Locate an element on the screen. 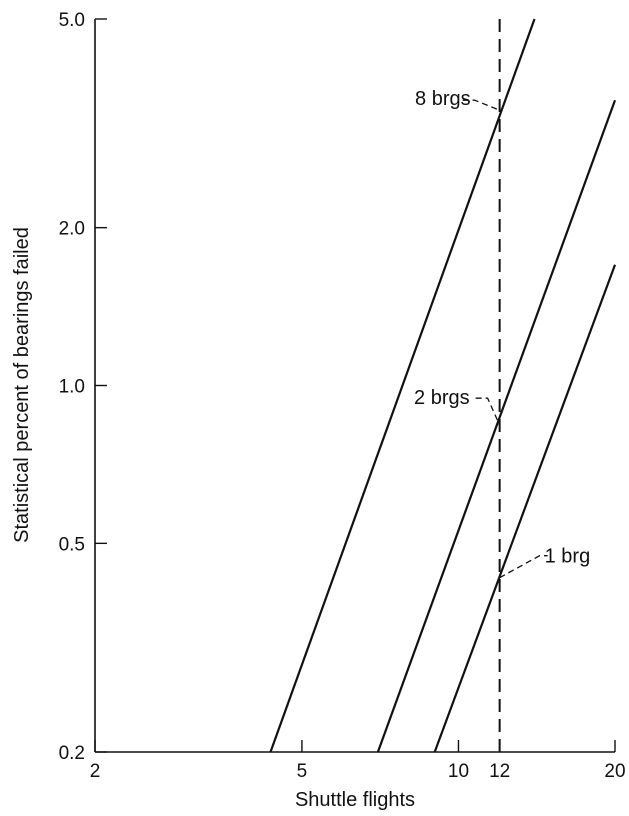 The image size is (629, 816). x-axis-title: Shuttle flights is located at coordinates (355, 800).